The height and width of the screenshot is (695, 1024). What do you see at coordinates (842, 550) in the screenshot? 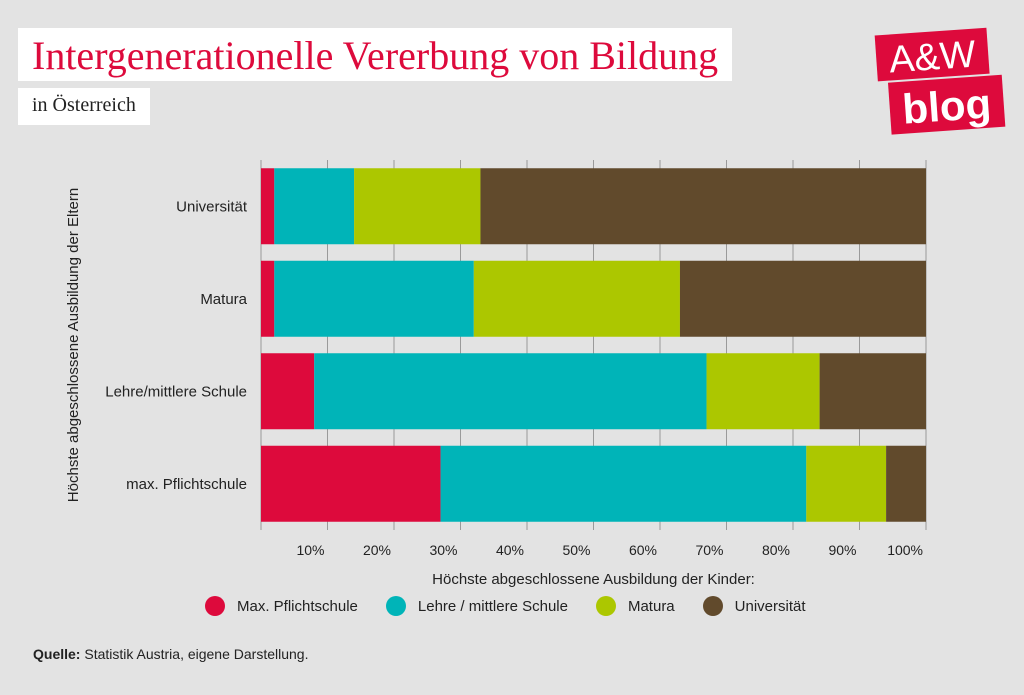
I see `tick-label-90: 90%` at bounding box center [842, 550].